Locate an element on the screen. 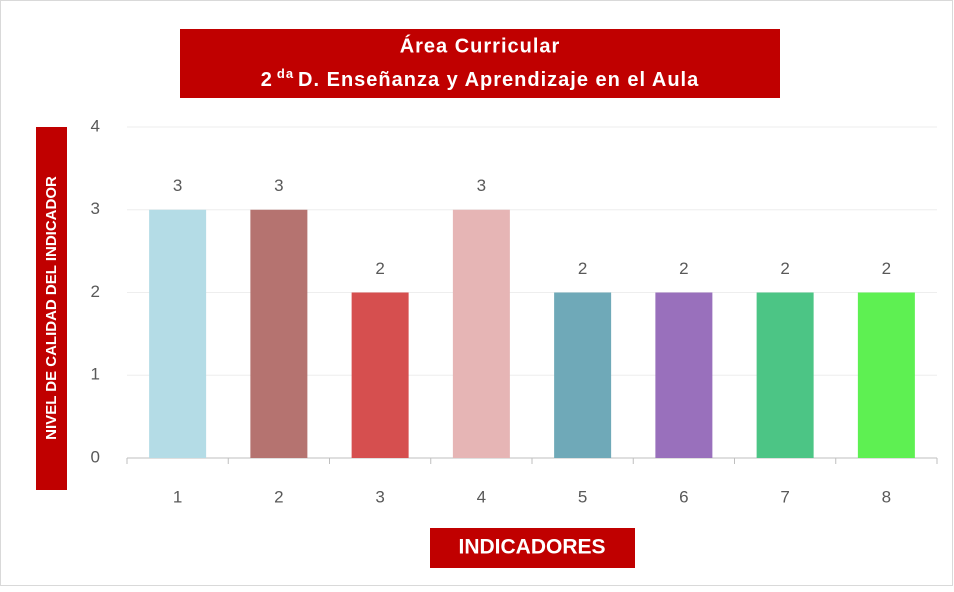 The height and width of the screenshot is (592, 954). x-tick-label: 4 is located at coordinates (481, 496).